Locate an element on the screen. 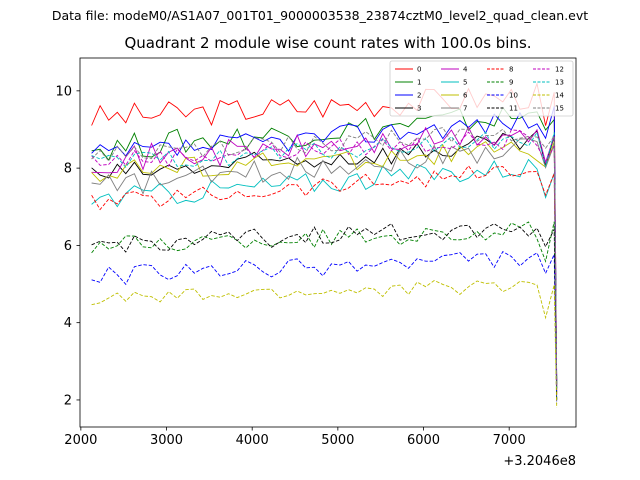  x-offset-label: +3.2046e8 is located at coordinates (539, 461).